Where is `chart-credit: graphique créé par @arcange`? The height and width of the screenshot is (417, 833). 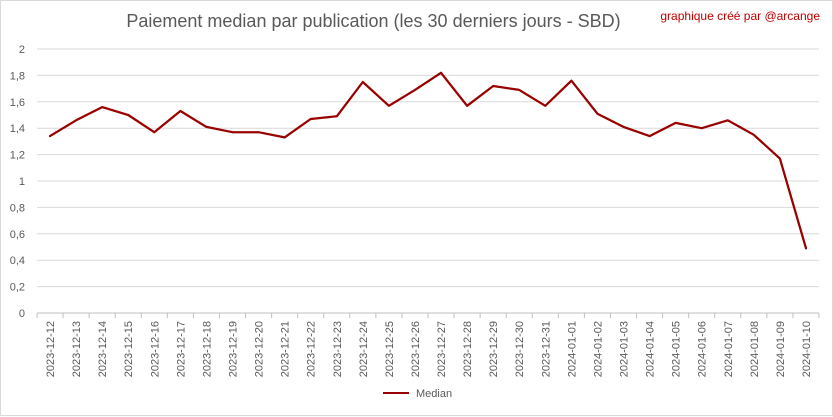 chart-credit: graphique créé par @arcange is located at coordinates (740, 16).